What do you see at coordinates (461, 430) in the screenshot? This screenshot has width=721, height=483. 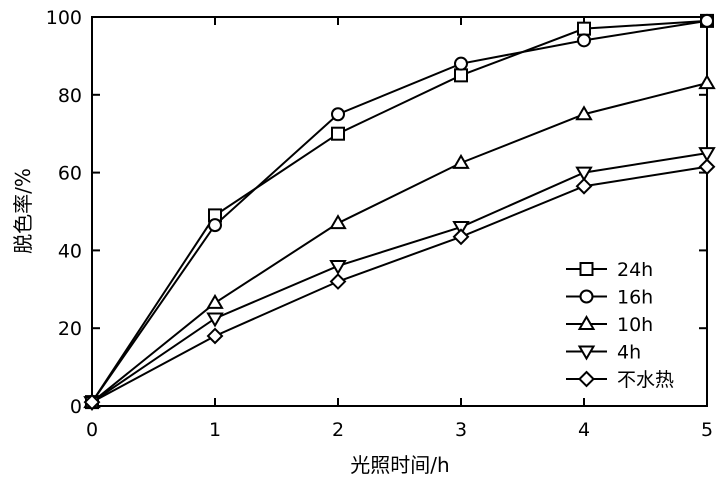 I see `x-tick-label: 3` at bounding box center [461, 430].